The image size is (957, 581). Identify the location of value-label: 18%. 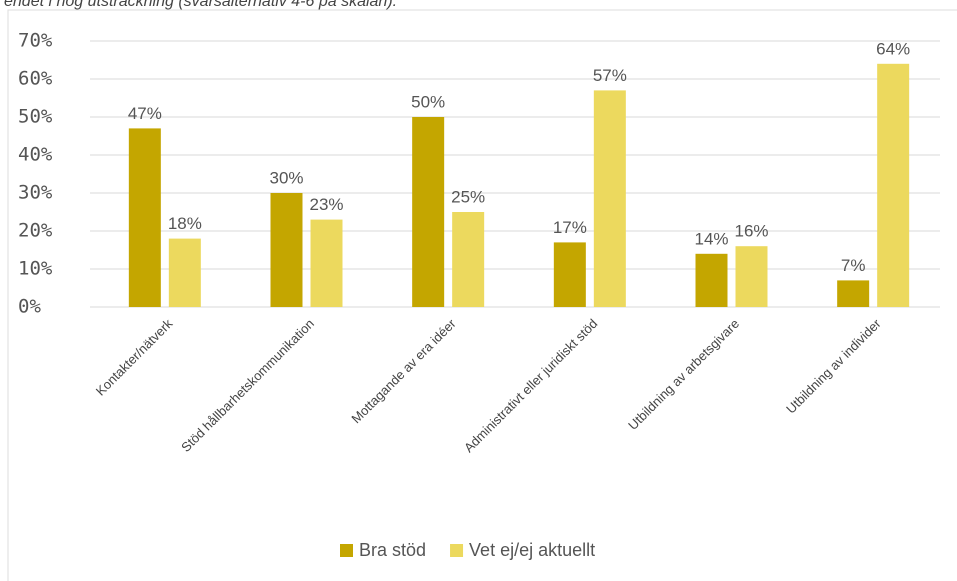
(185, 223).